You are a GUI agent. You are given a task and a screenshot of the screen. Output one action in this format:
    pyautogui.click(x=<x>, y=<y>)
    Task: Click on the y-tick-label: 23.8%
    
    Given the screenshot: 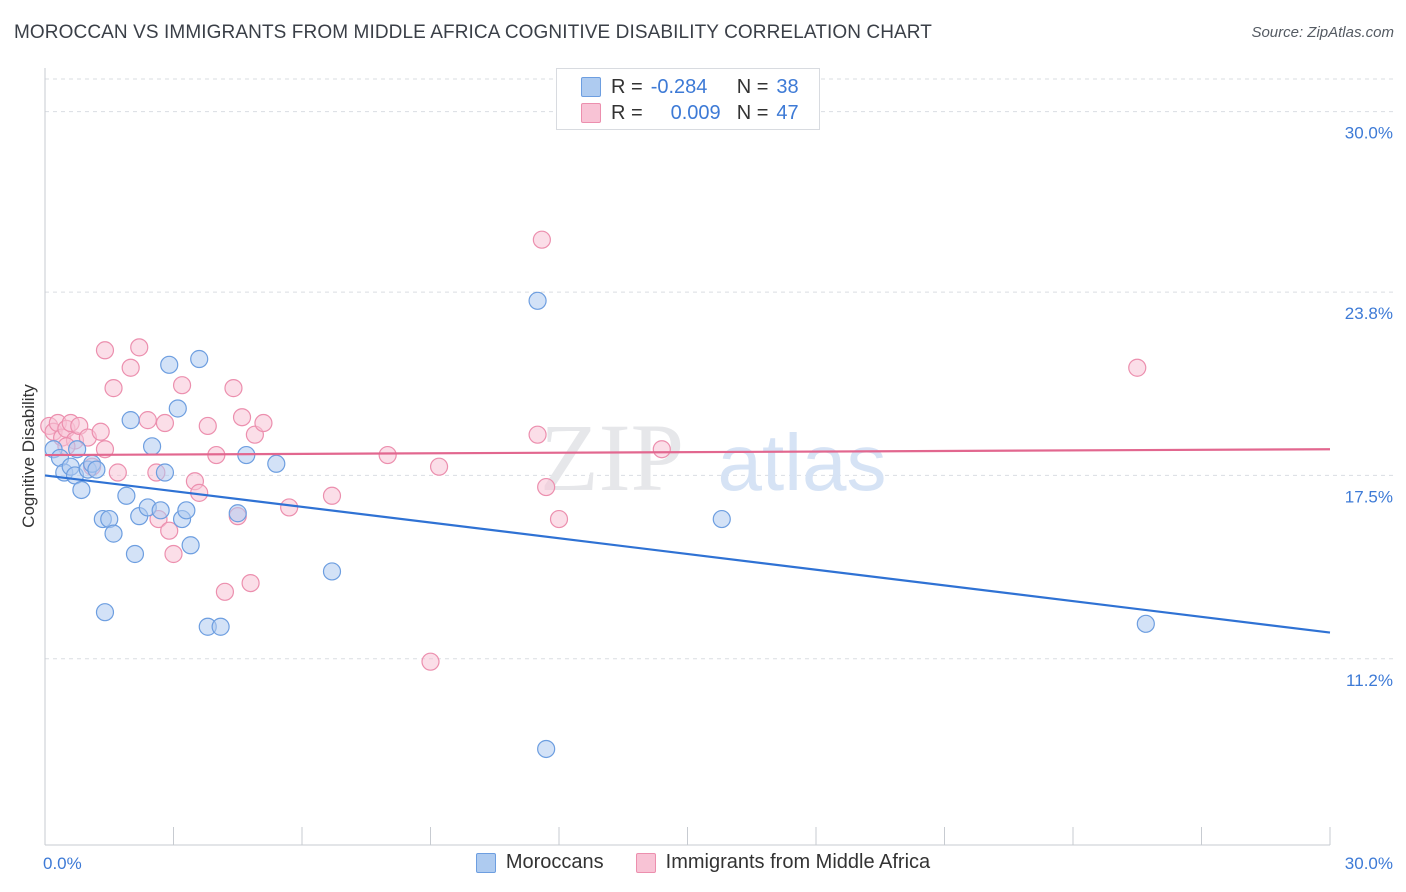 What is the action you would take?
    pyautogui.click(x=1369, y=313)
    